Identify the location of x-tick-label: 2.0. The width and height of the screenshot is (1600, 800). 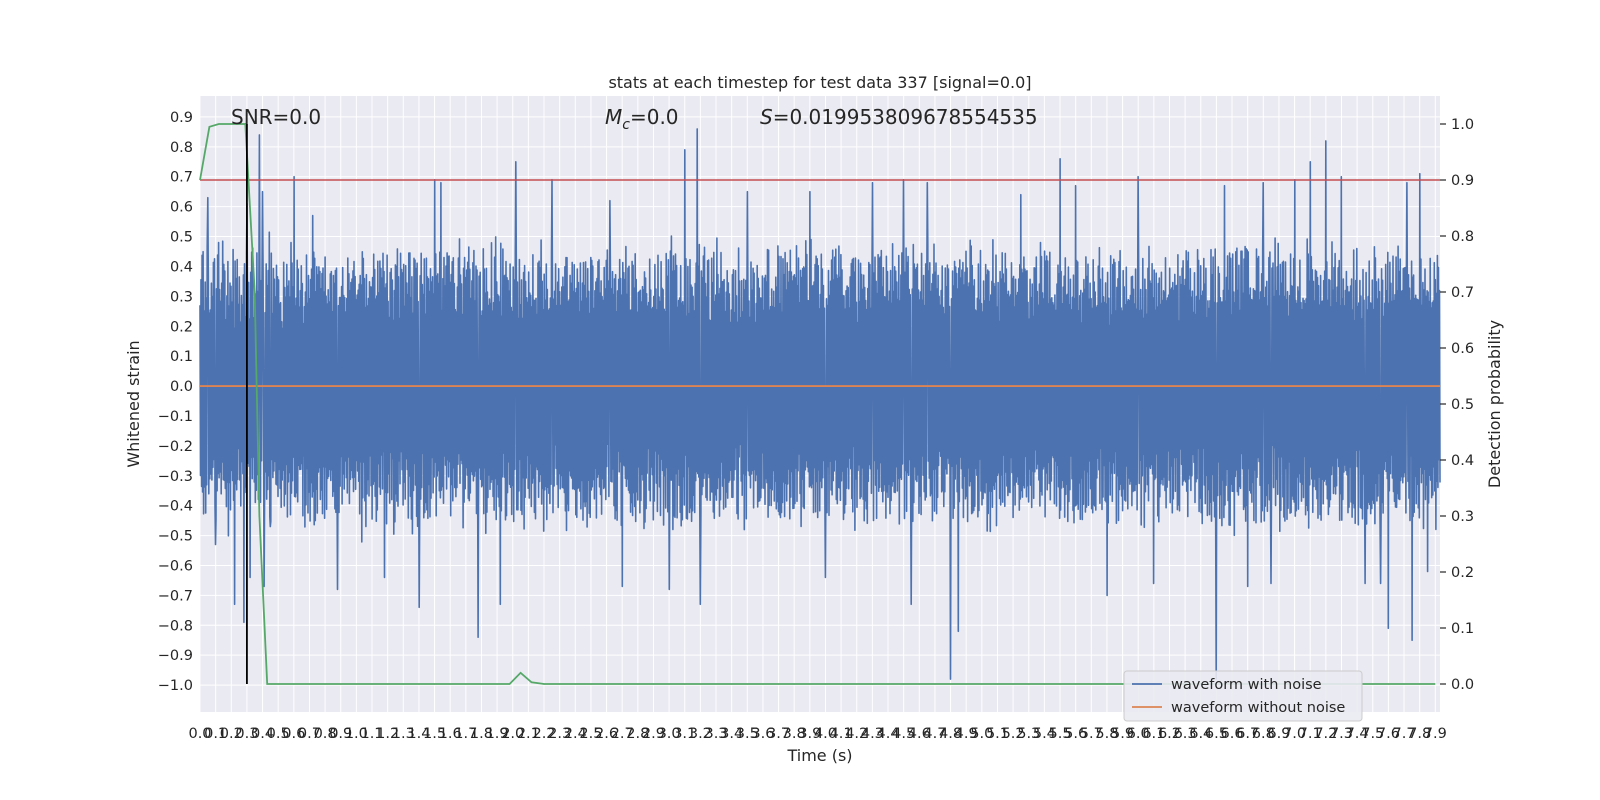
(512, 734).